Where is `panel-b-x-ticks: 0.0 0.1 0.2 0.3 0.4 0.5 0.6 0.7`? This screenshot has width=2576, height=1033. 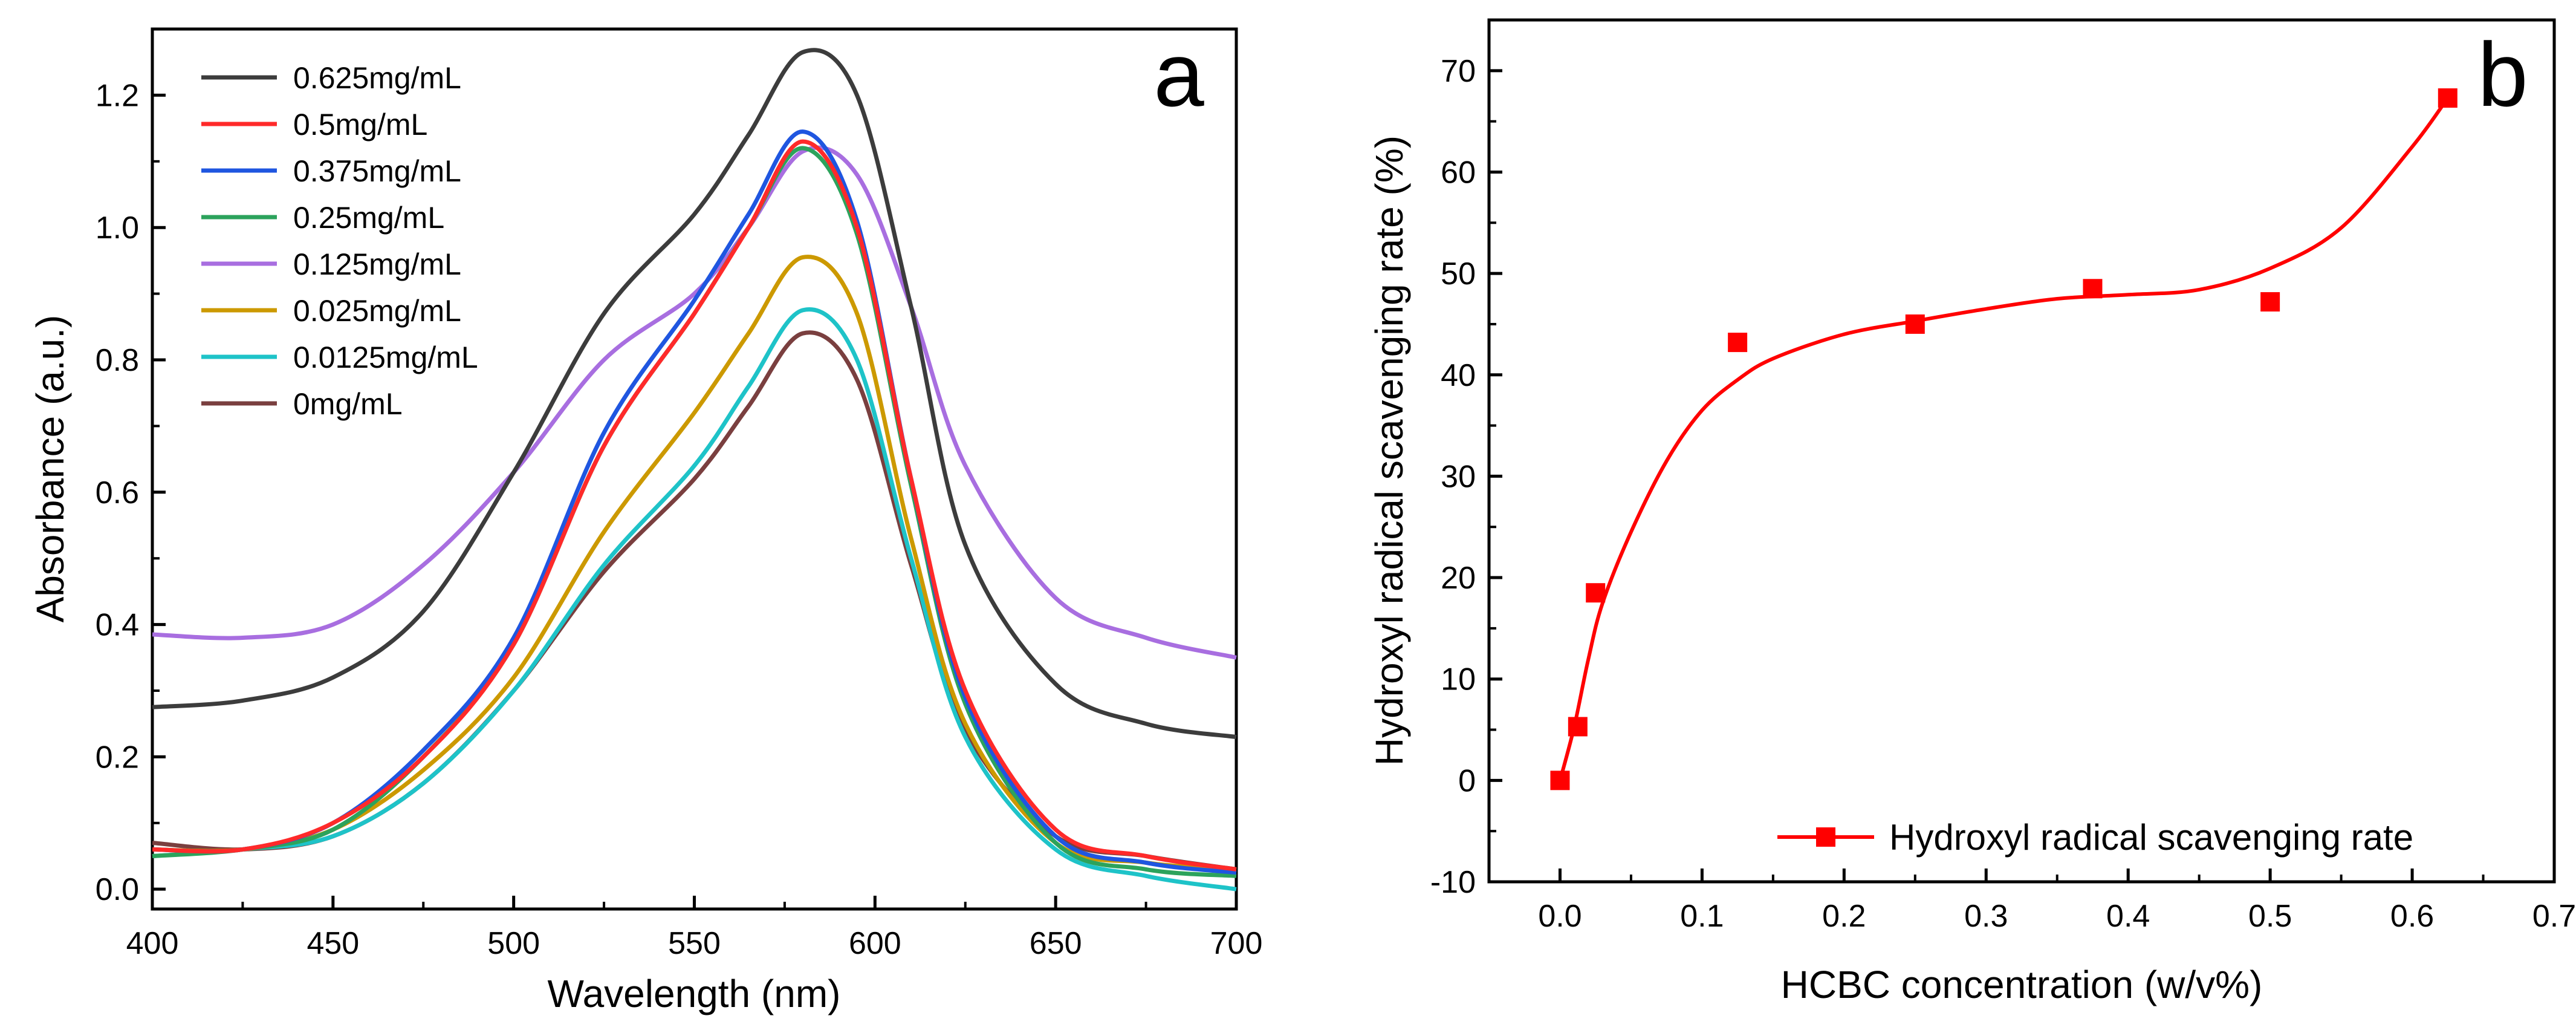 panel-b-x-ticks: 0.0 0.1 0.2 0.3 0.4 0.5 0.6 0.7 is located at coordinates (2032, 901).